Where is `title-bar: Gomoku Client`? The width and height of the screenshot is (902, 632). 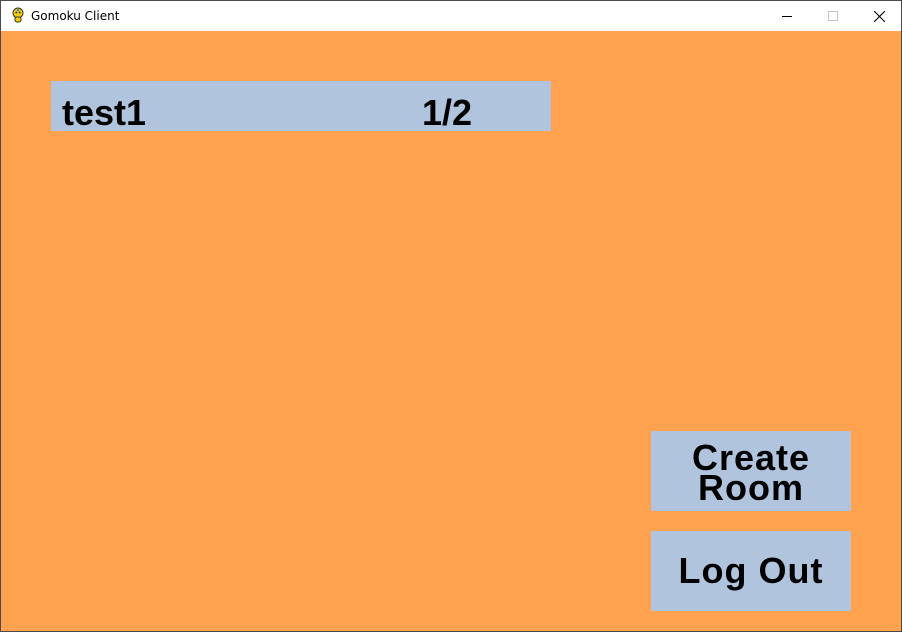 title-bar: Gomoku Client is located at coordinates (451, 16).